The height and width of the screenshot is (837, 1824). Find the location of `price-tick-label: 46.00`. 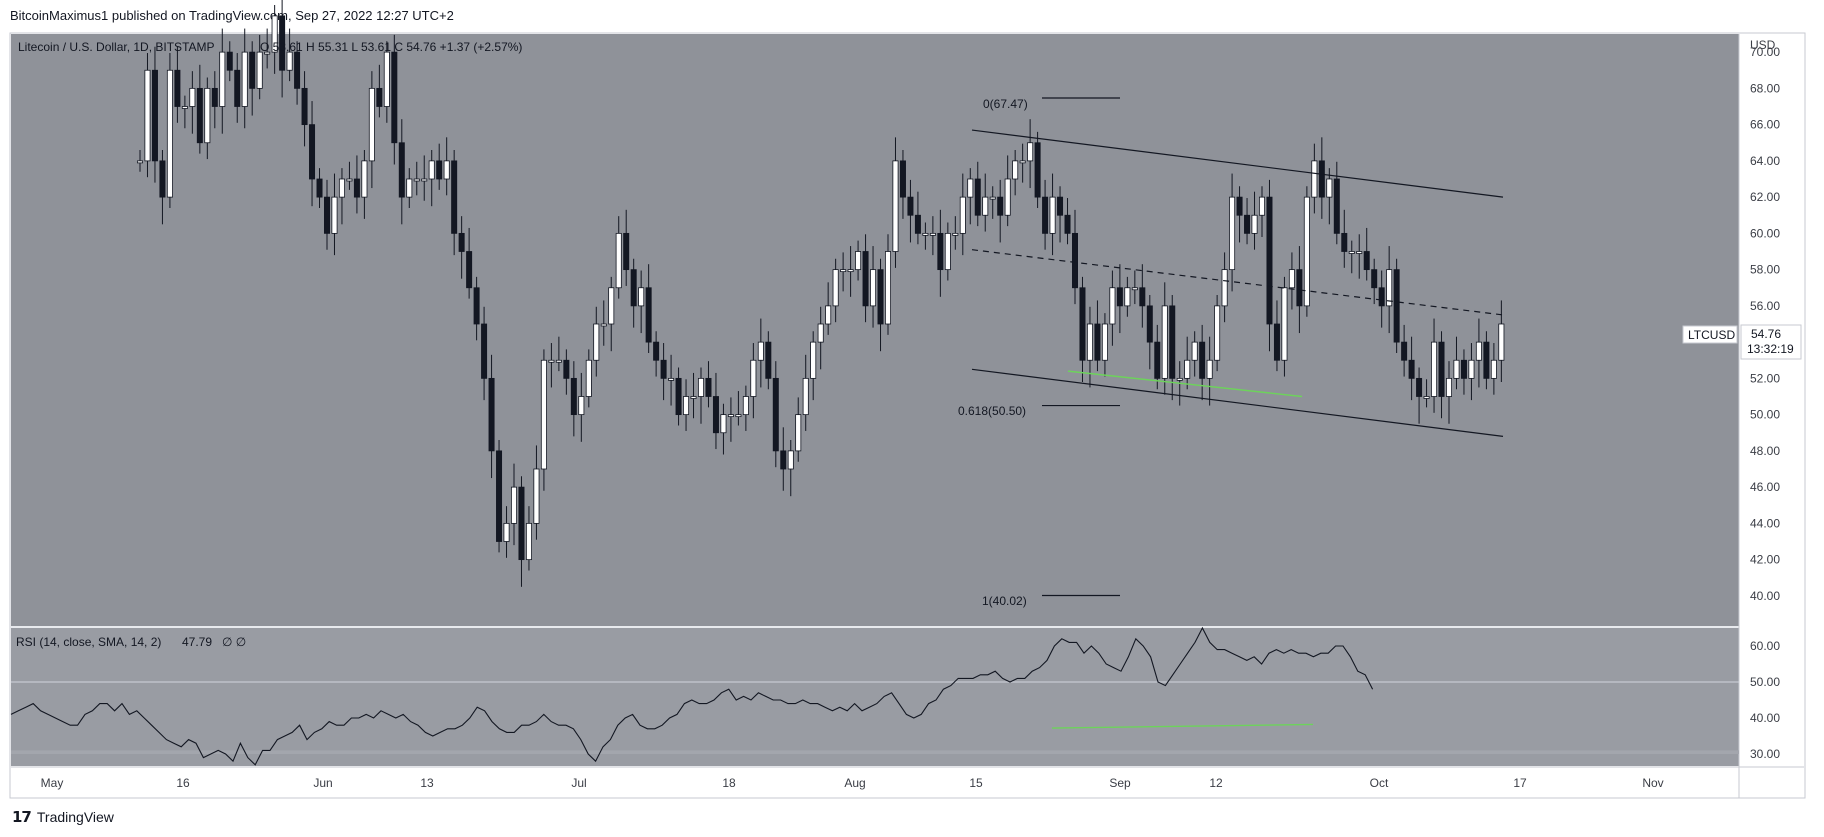

price-tick-label: 46.00 is located at coordinates (1765, 487).